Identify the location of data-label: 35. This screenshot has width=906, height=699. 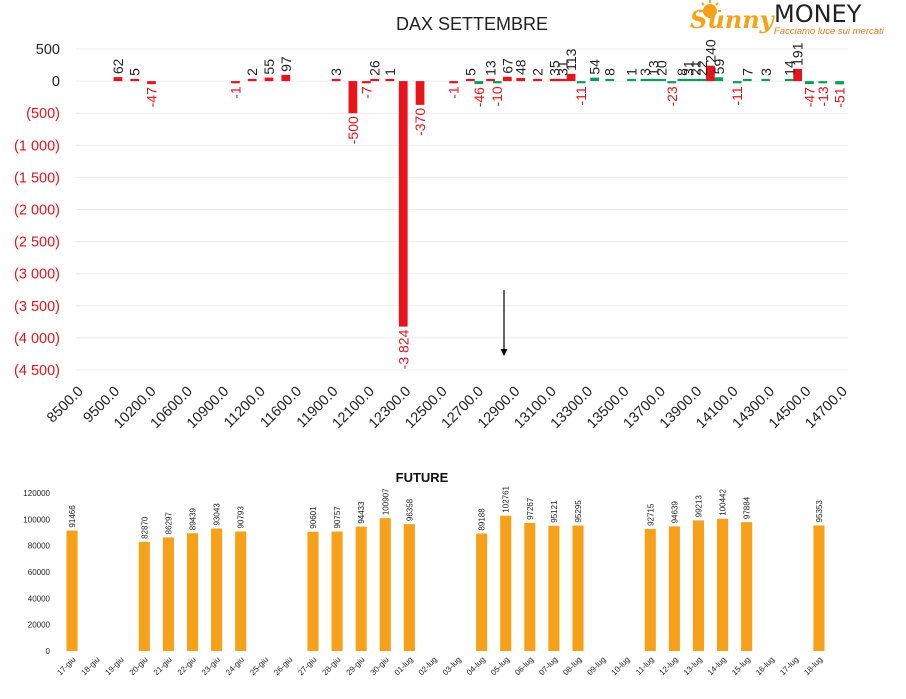
(554, 68).